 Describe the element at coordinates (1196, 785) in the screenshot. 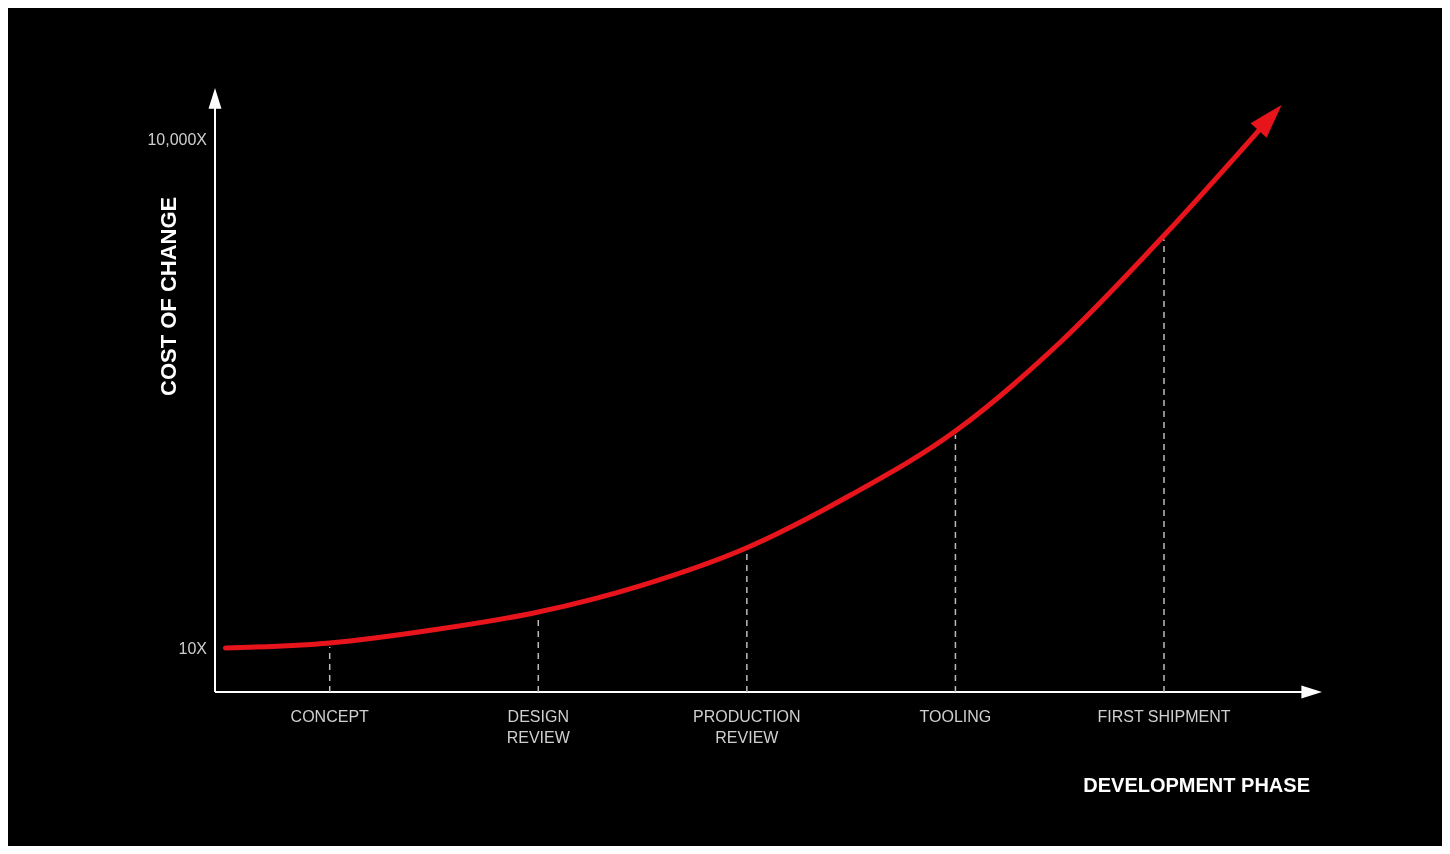

I see `x-axis-title: DEVELOPMENT PHASE` at that location.